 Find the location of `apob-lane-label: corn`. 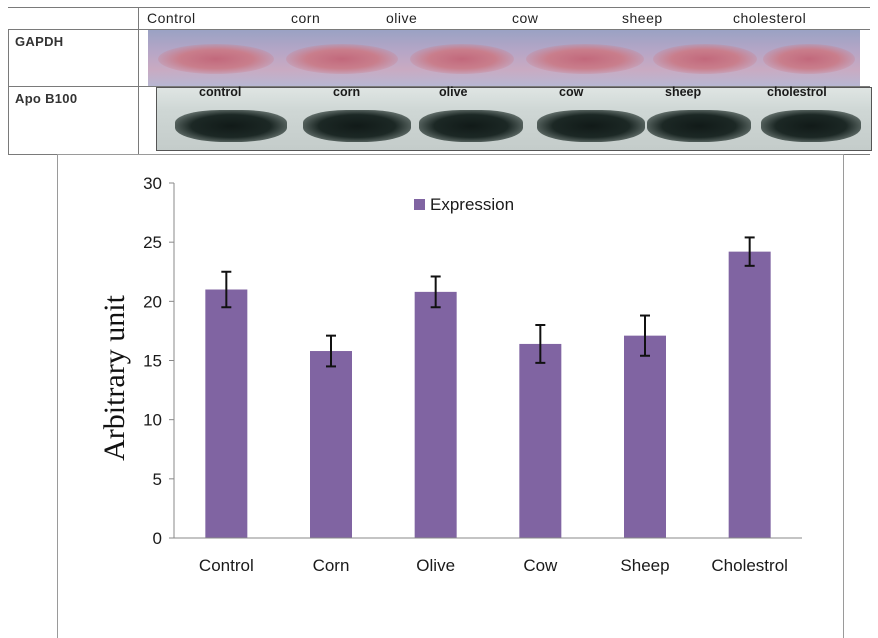

apob-lane-label: corn is located at coordinates (347, 92).